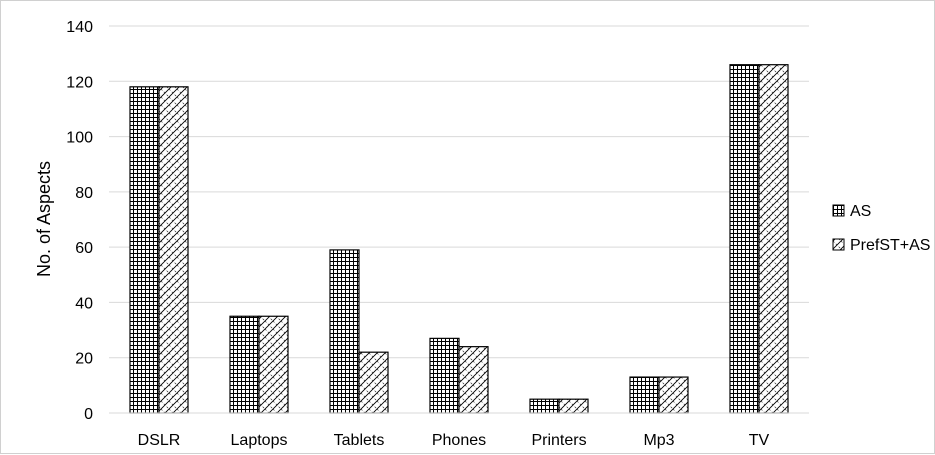 This screenshot has width=935, height=455. What do you see at coordinates (373, 382) in the screenshot?
I see `bar-prefst-as-tablets` at bounding box center [373, 382].